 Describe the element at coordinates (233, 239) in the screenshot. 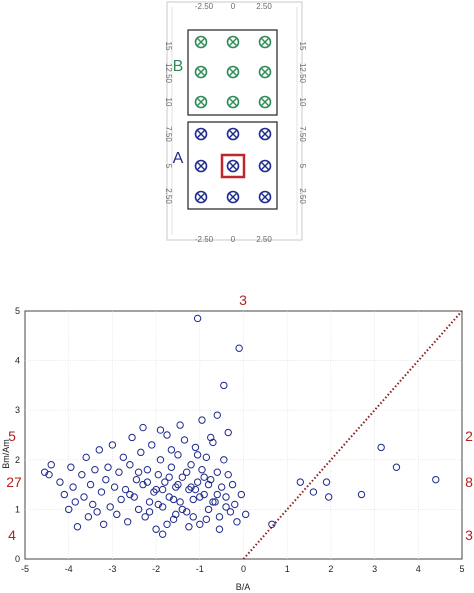

I see `diagram-bottom-tick: 0` at that location.